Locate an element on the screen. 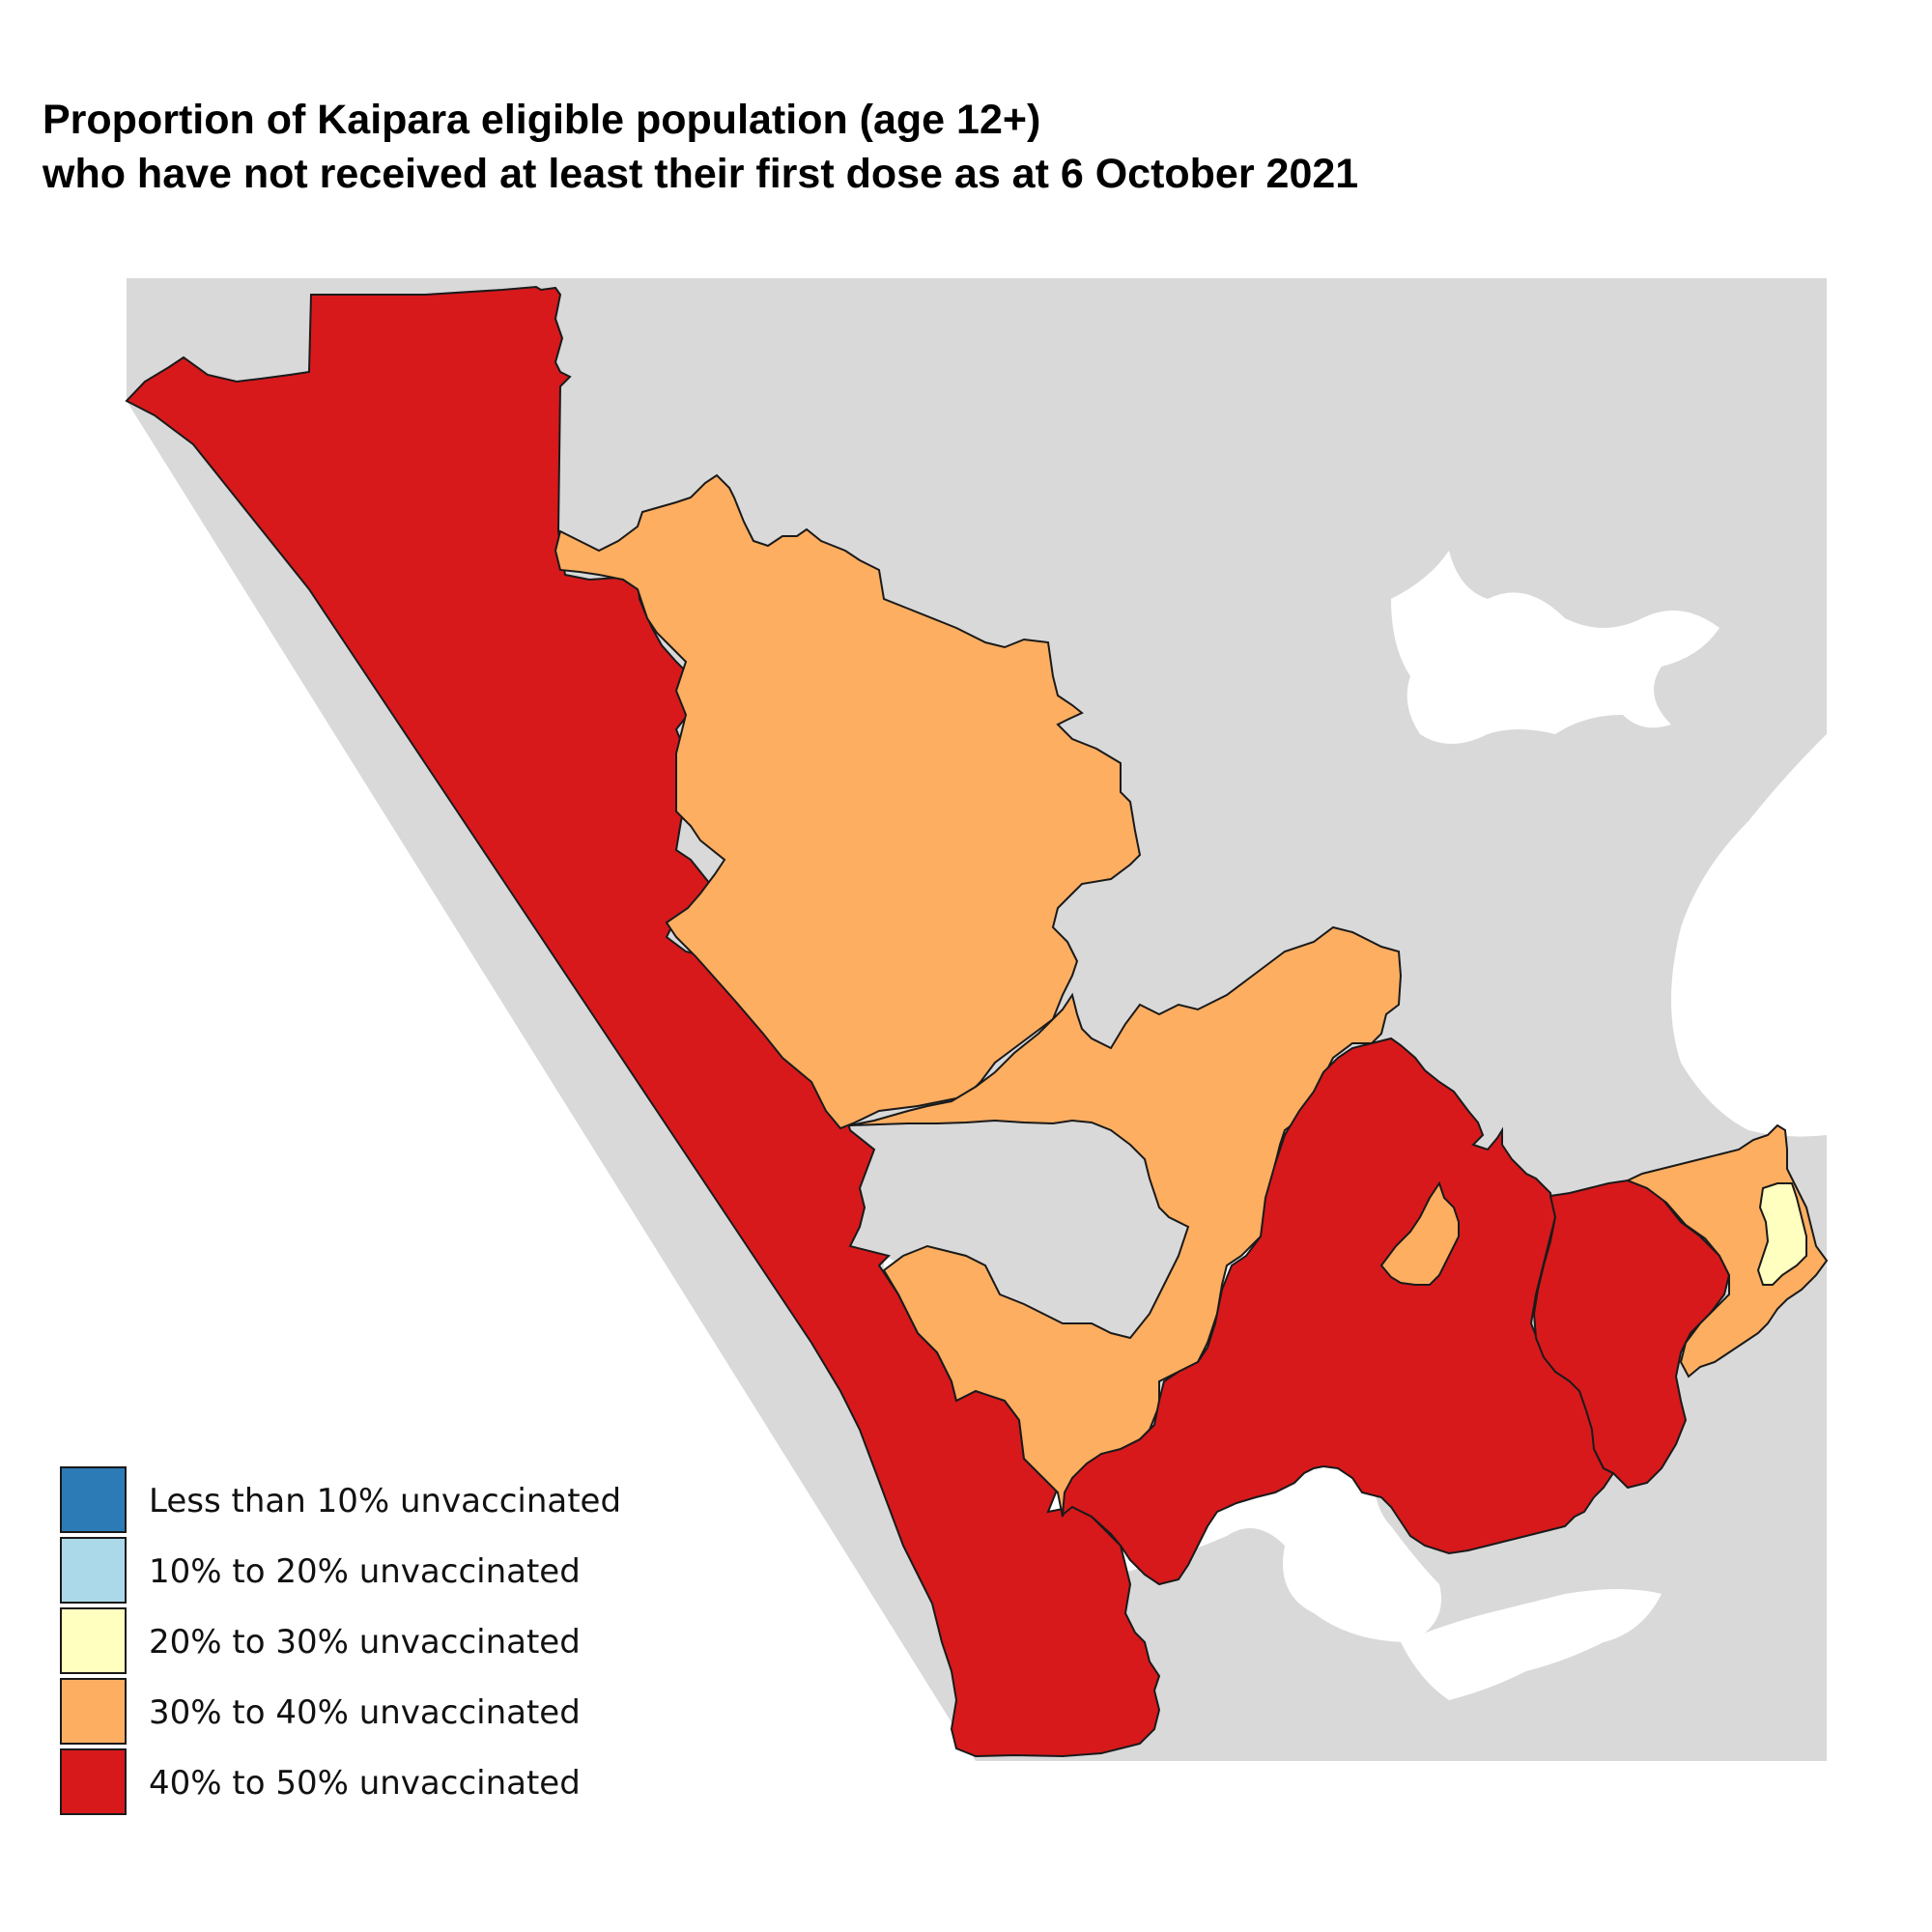  region-south-central is located at coordinates (1338, 1311).